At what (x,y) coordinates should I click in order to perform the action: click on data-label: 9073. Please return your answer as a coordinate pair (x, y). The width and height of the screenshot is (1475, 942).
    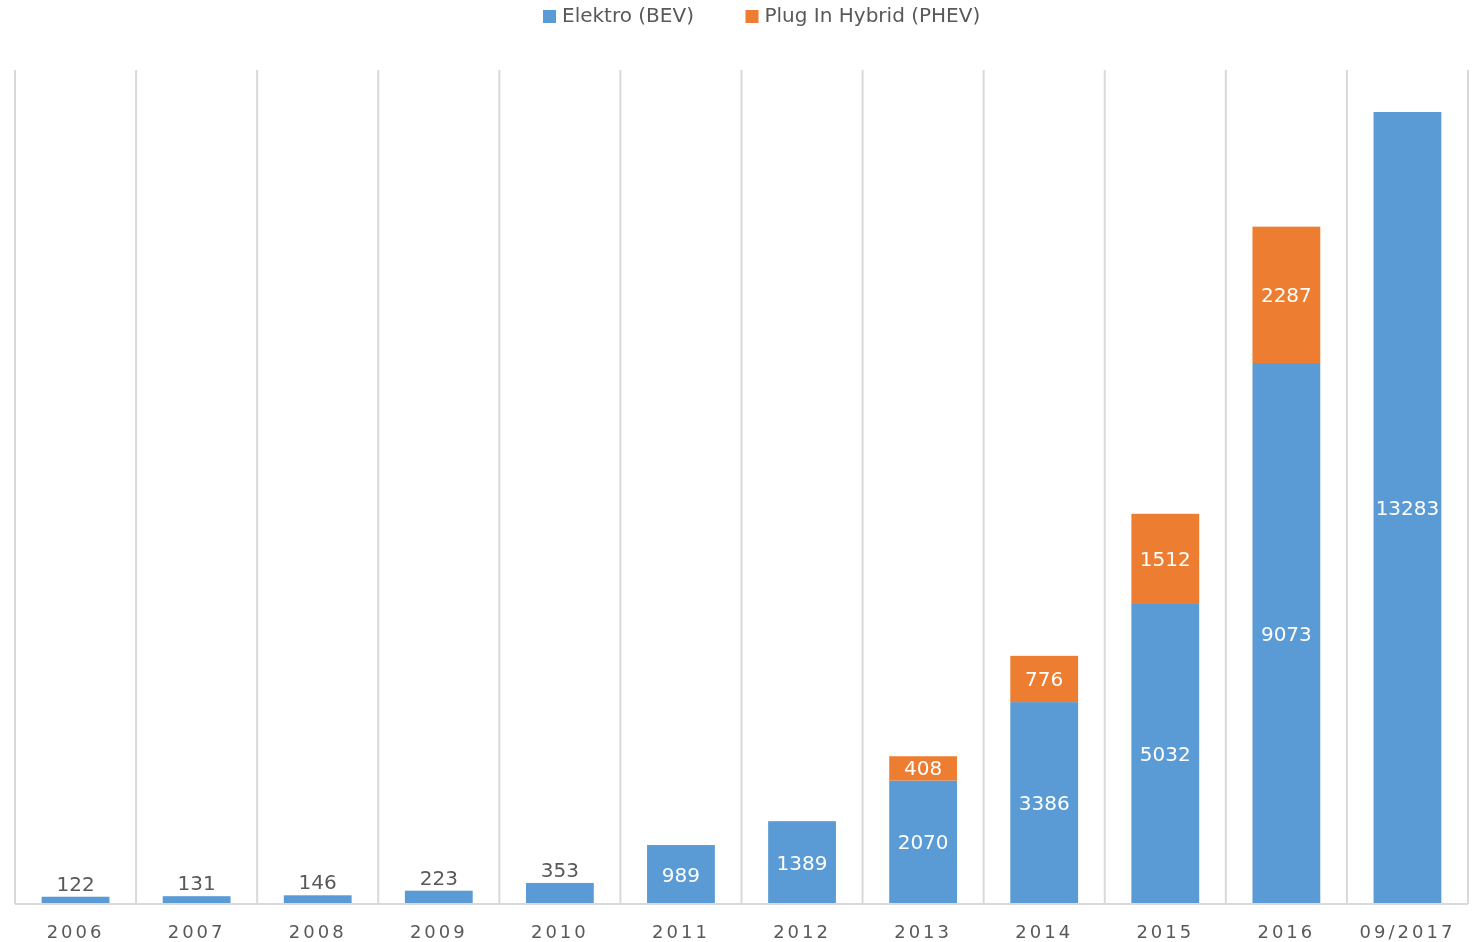
    Looking at the image, I should click on (1286, 633).